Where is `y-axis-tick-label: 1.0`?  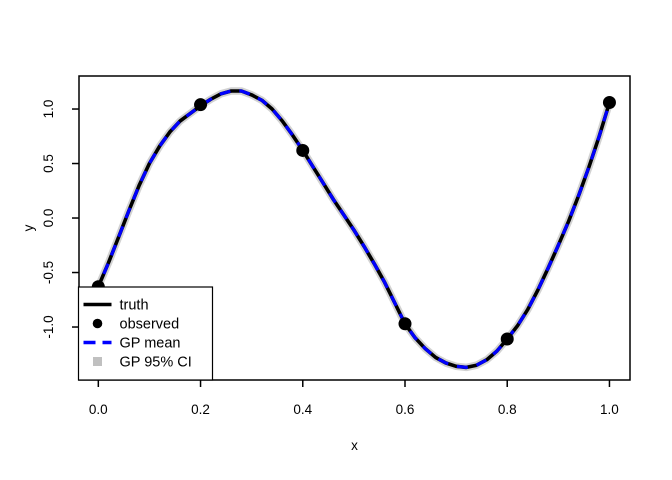
y-axis-tick-label: 1.0 is located at coordinates (48, 109).